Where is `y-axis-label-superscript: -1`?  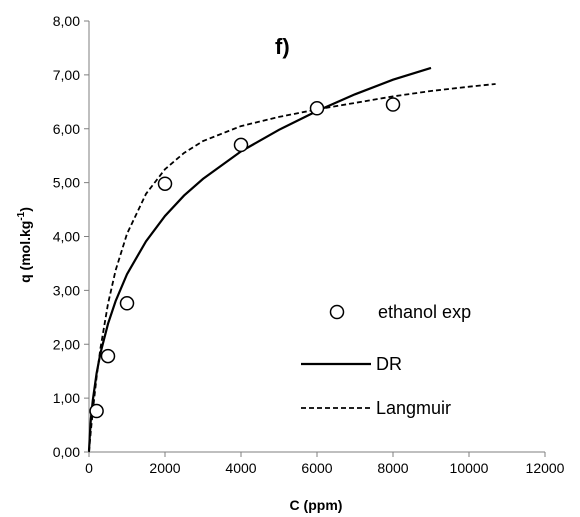 y-axis-label-superscript: -1 is located at coordinates (21, 215).